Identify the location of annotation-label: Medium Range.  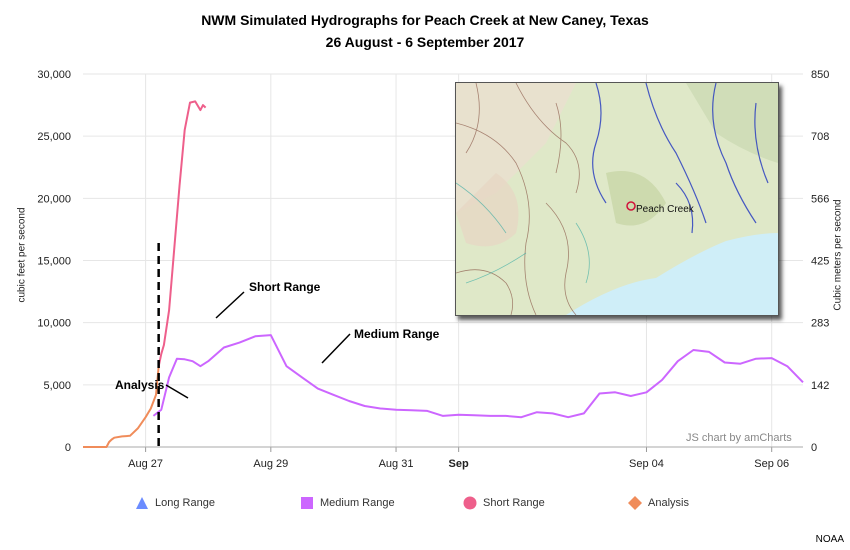
(397, 334).